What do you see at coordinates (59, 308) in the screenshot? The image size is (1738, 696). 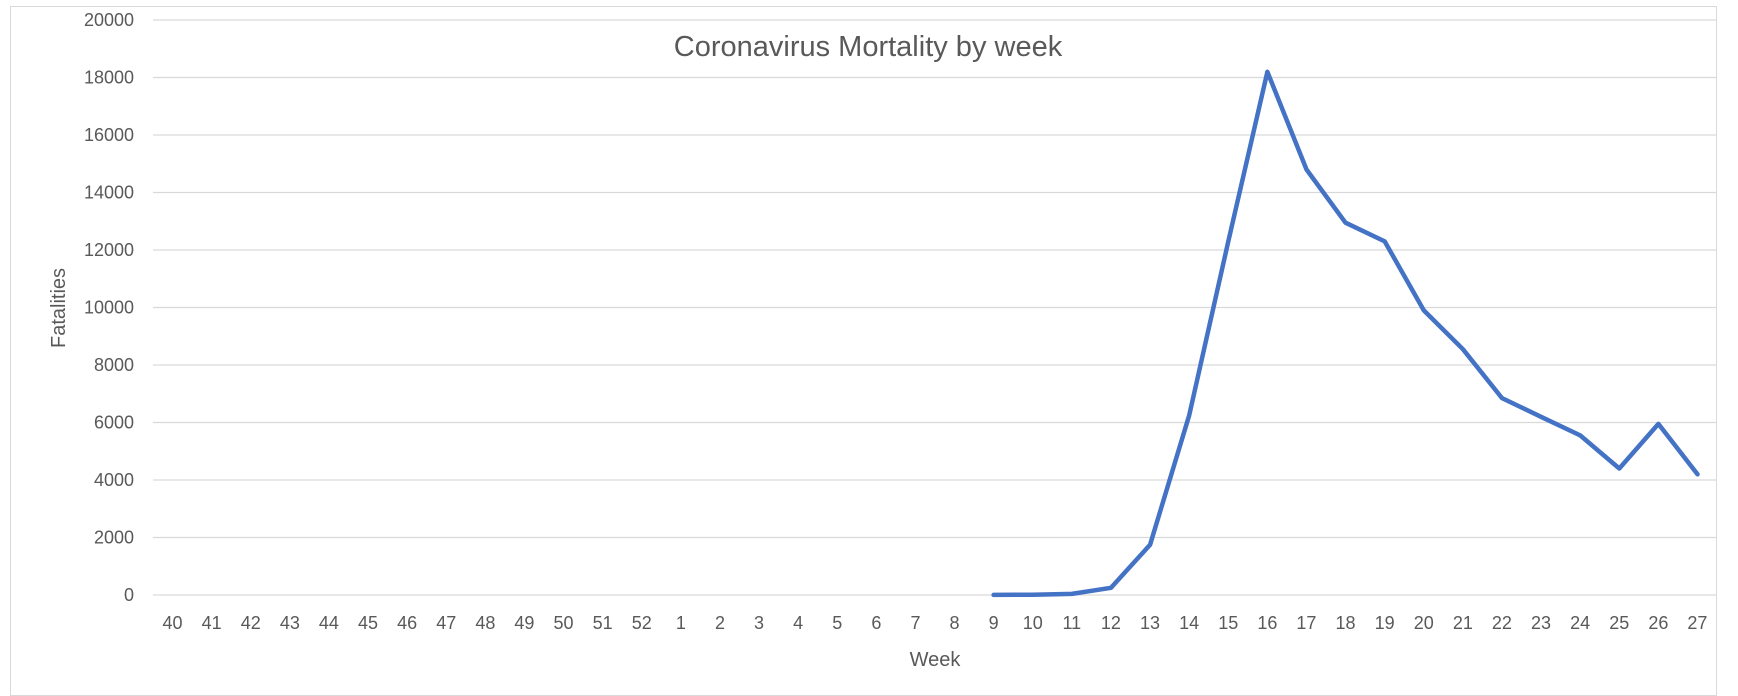 I see `y-axis-title: Fatalities` at bounding box center [59, 308].